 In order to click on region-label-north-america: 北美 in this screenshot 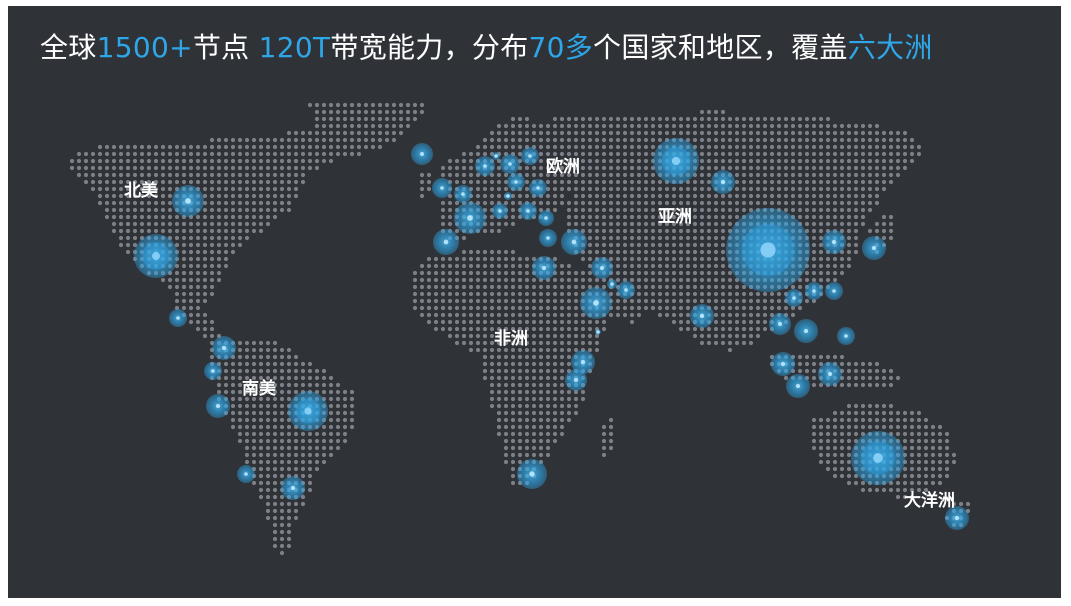, I will do `click(141, 191)`.